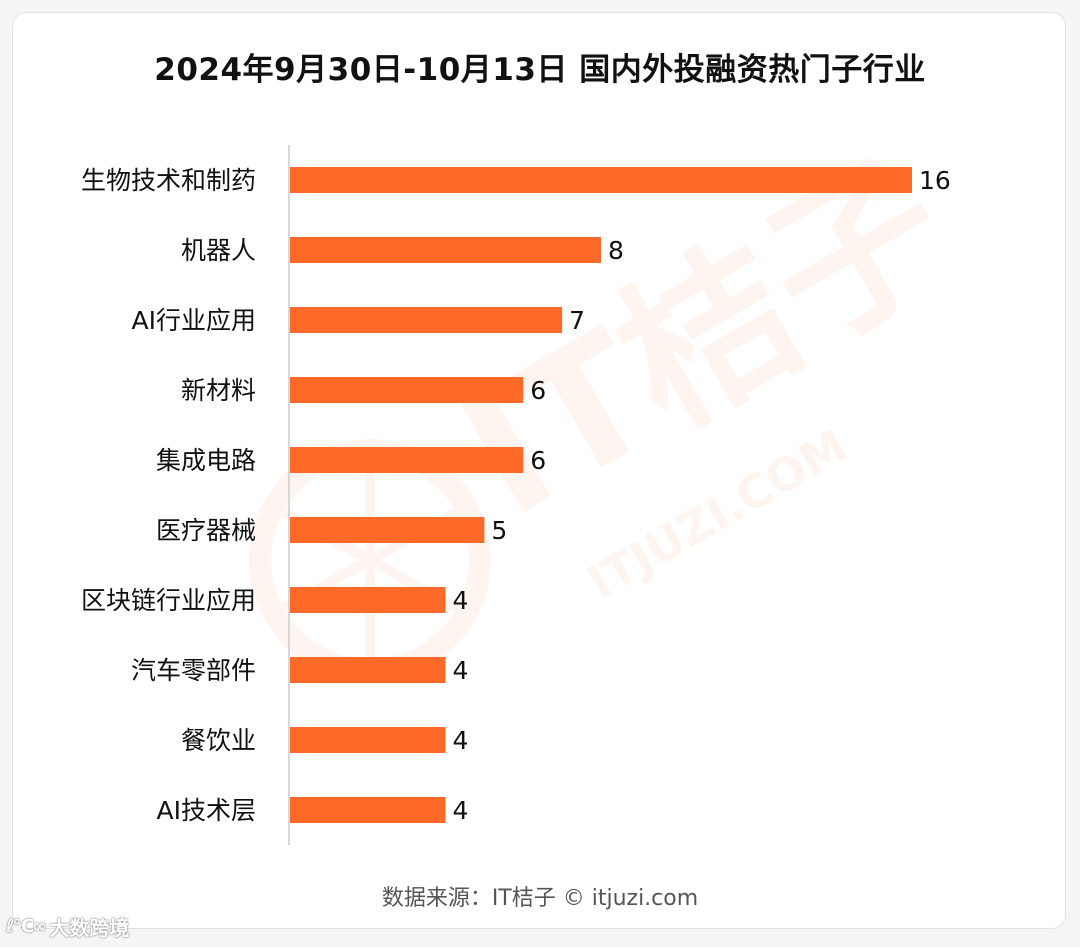 The height and width of the screenshot is (947, 1080). I want to click on data-label: 5, so click(499, 530).